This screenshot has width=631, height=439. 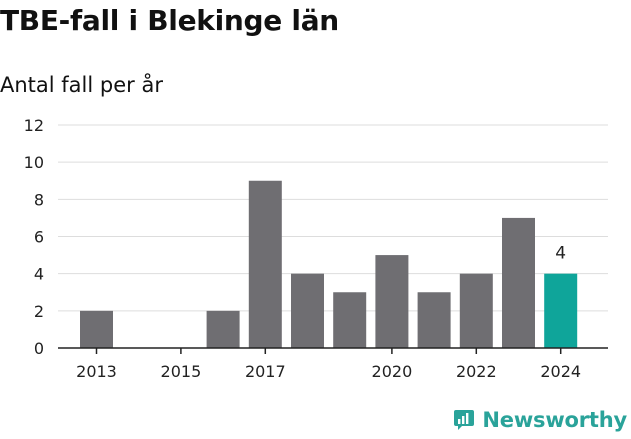 I want to click on bar-2021, so click(x=434, y=320).